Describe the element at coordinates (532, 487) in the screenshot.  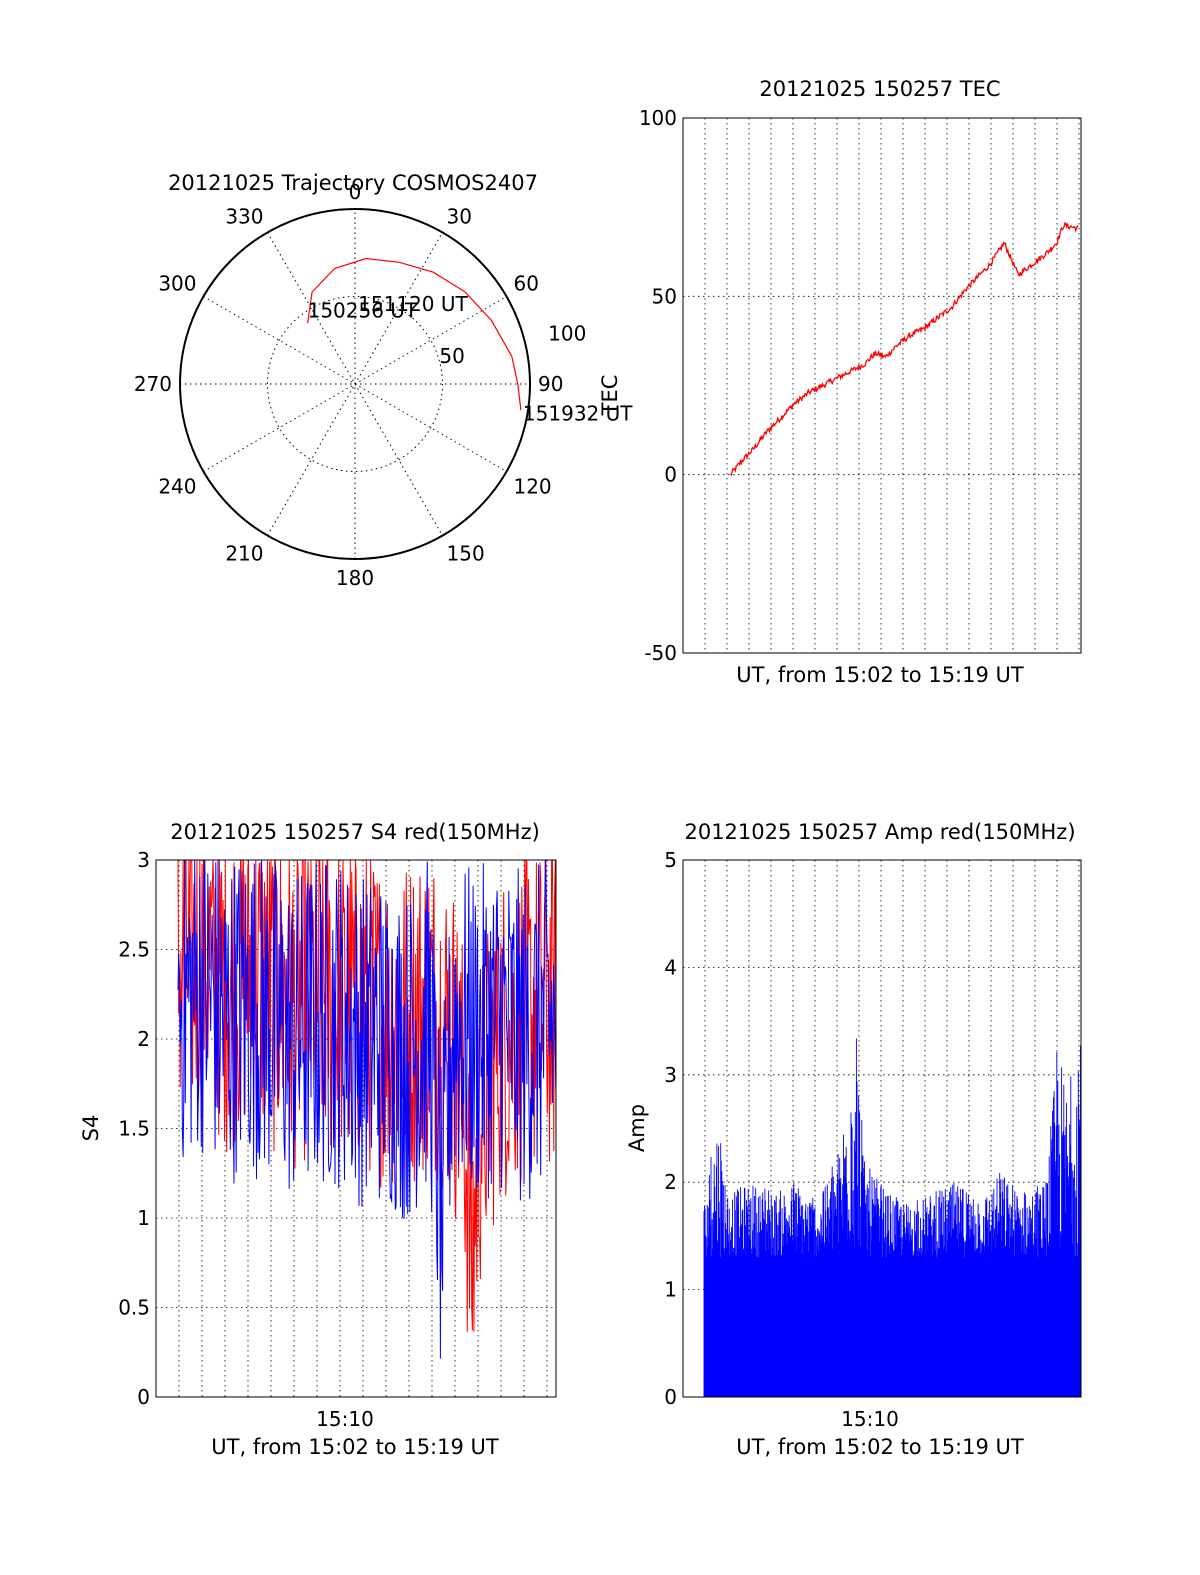
I see `polar-angle-label: 120` at that location.